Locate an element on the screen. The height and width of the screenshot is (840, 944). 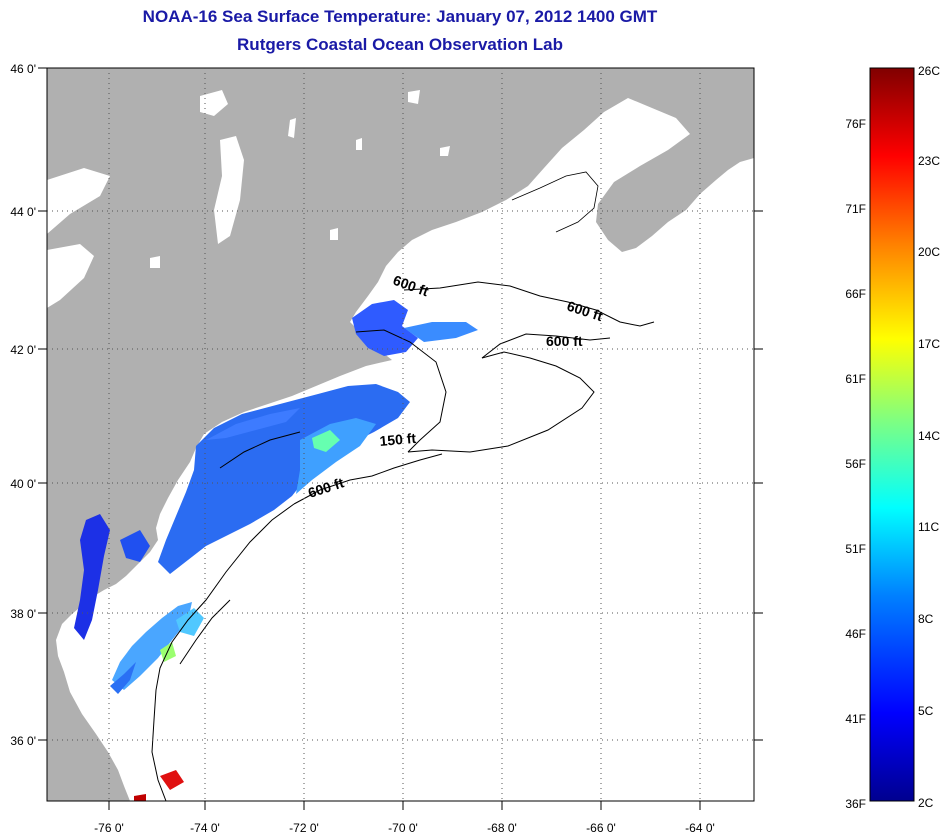
lon-label: -64 0' is located at coordinates (700, 828).